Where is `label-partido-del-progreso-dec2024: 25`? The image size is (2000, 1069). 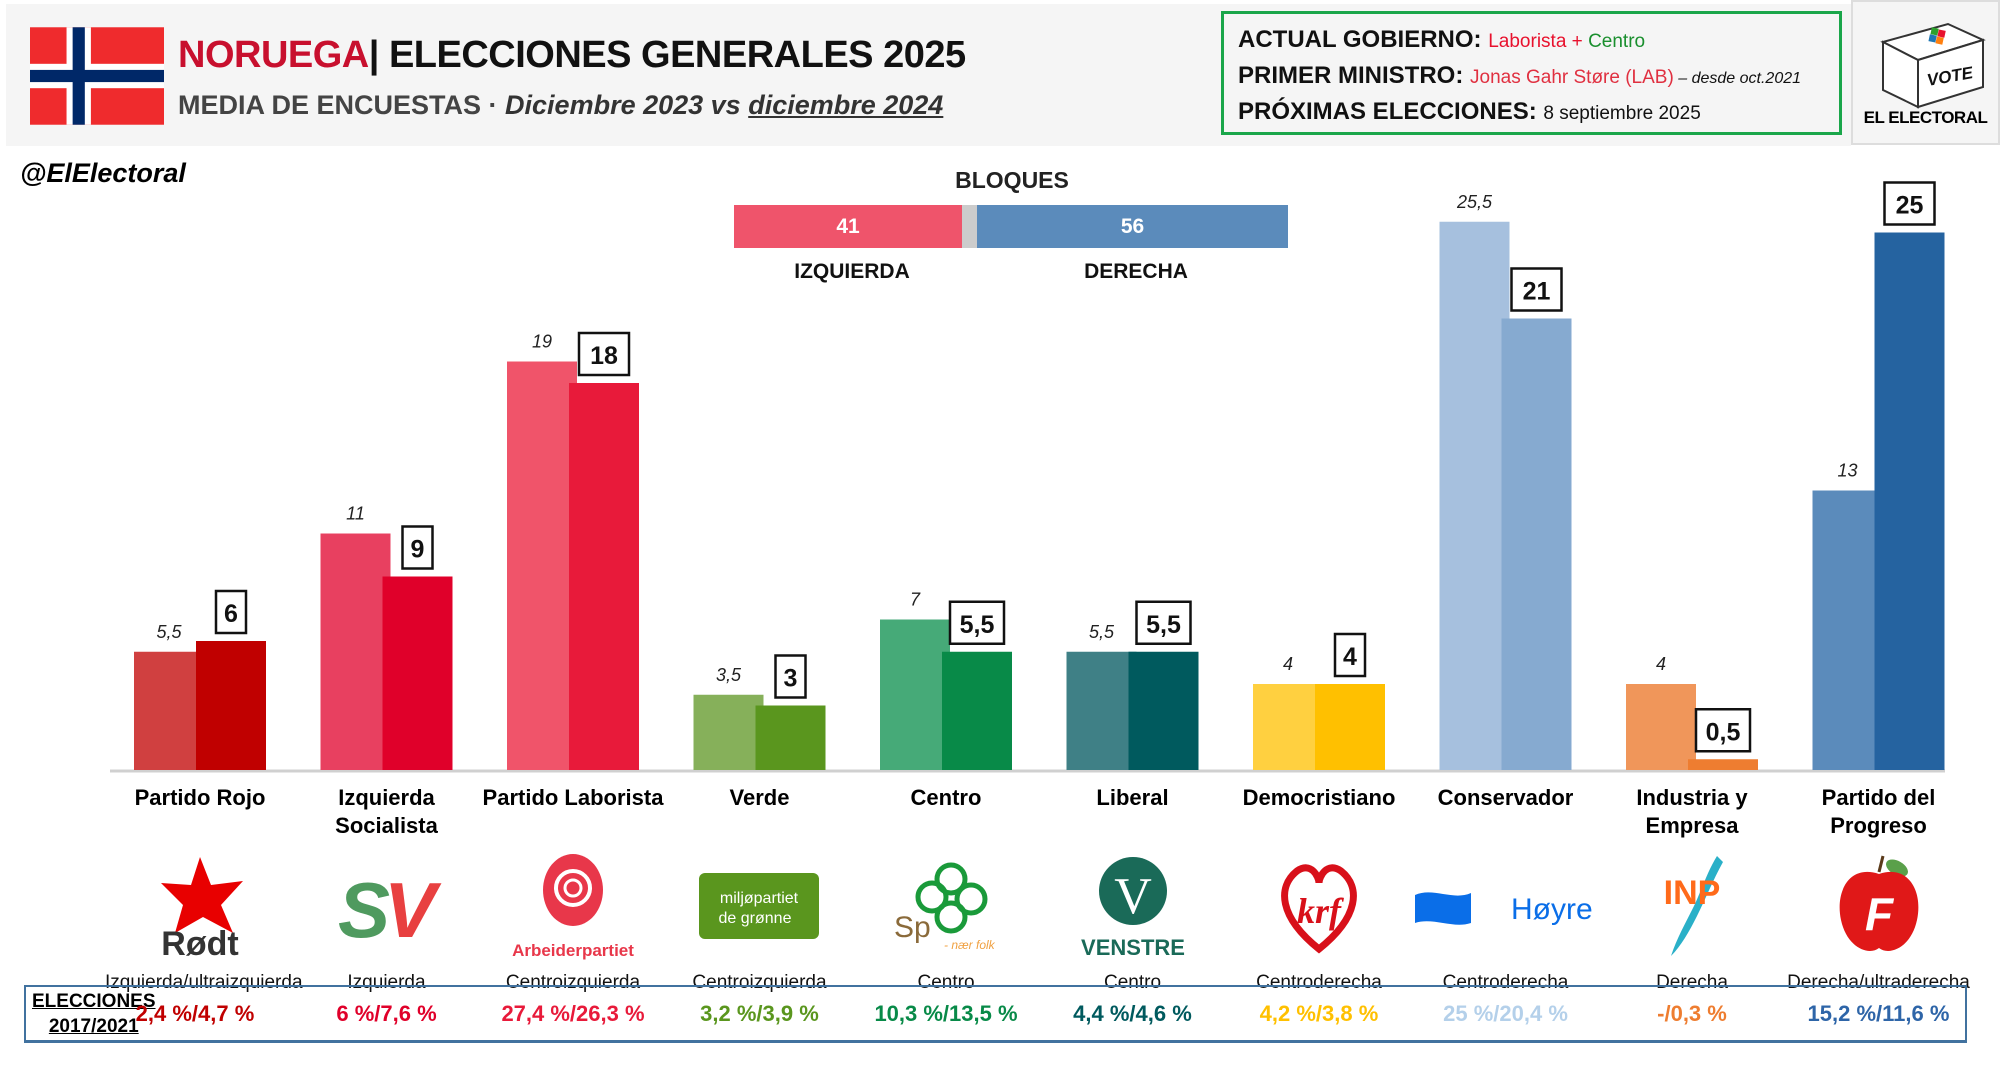 label-partido-del-progreso-dec2024: 25 is located at coordinates (1910, 206).